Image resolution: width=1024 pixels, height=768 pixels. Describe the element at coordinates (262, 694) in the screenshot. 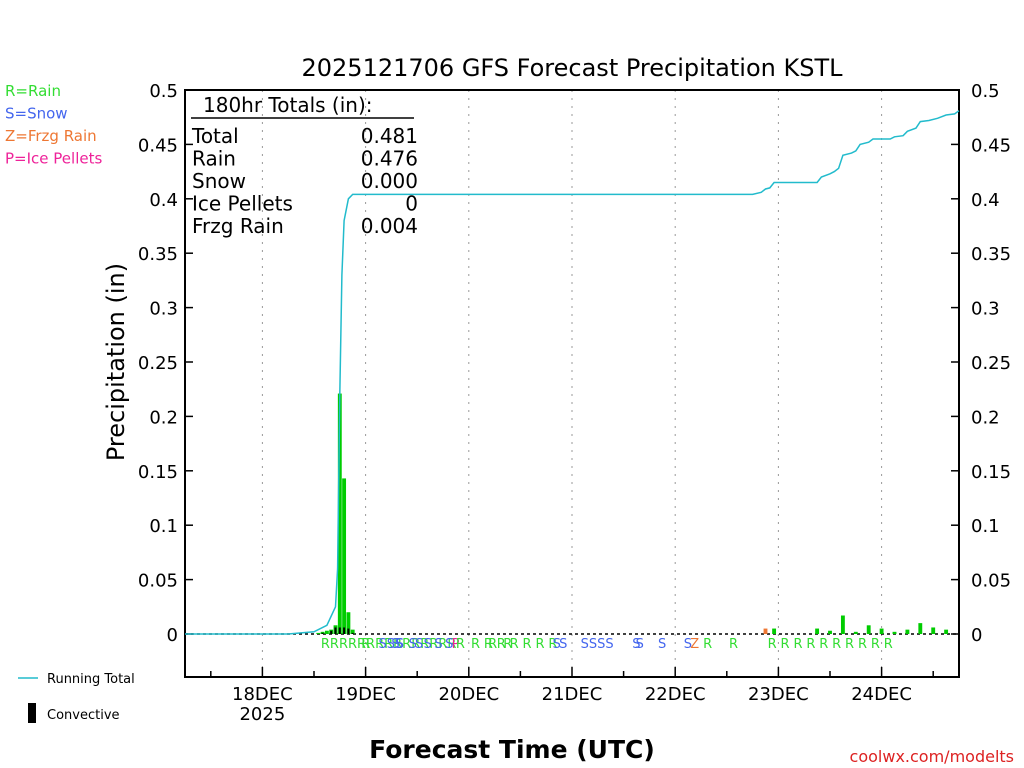

I see `x-tick-label: 18DEC` at that location.